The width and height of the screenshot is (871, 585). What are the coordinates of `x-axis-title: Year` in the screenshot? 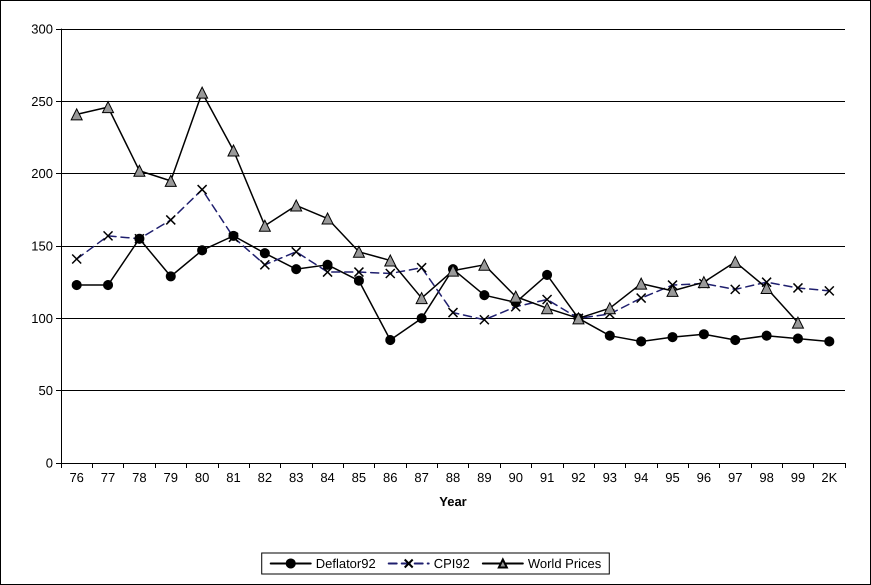 It's located at (453, 501).